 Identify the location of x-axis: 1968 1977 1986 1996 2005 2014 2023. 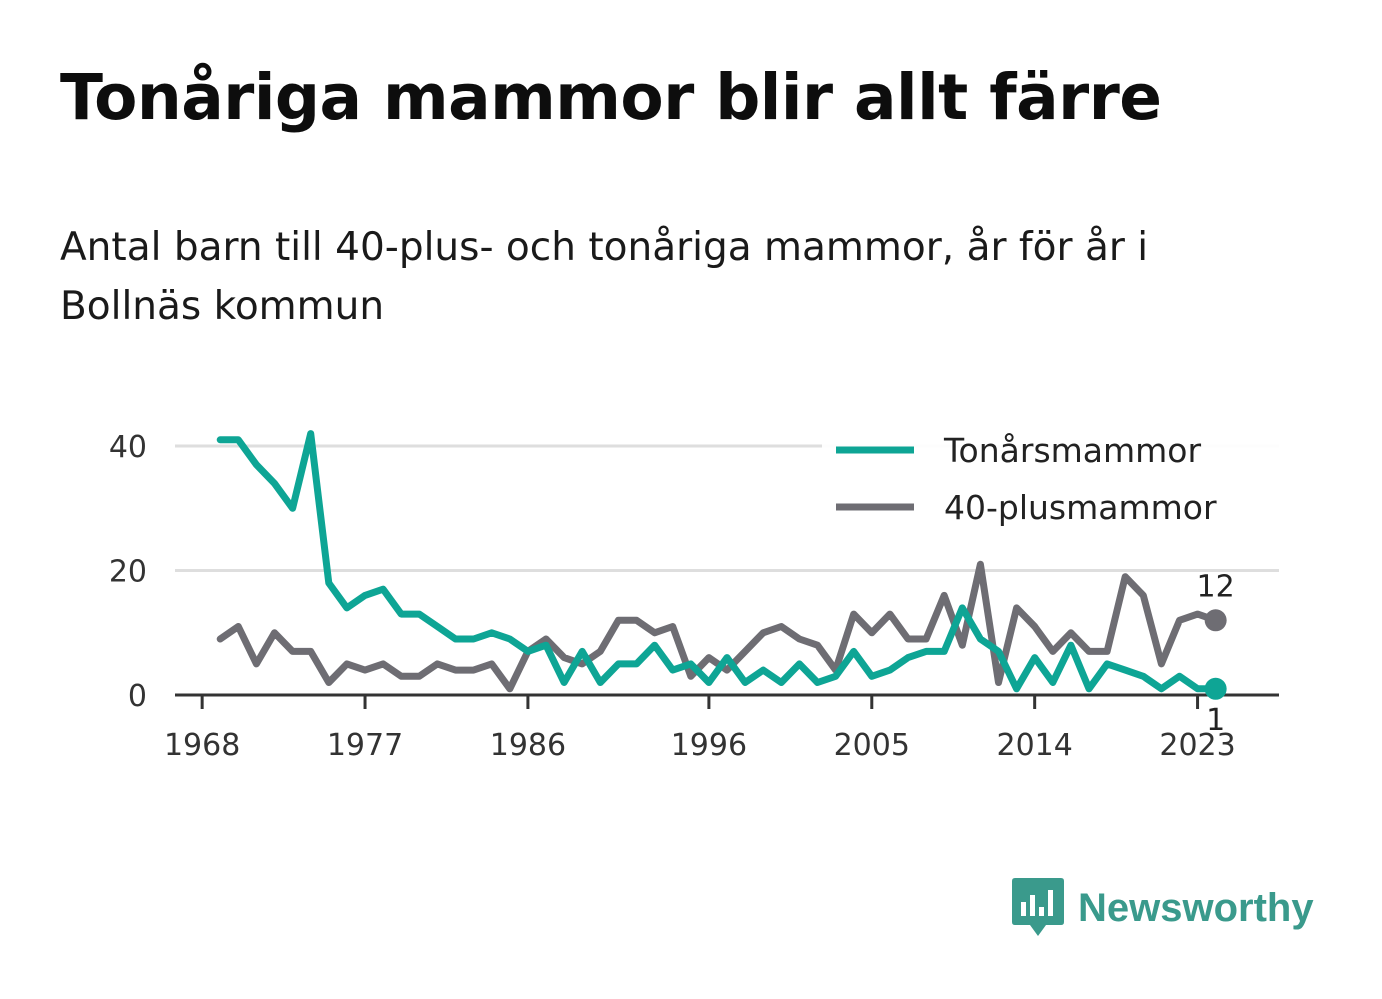
(721, 728).